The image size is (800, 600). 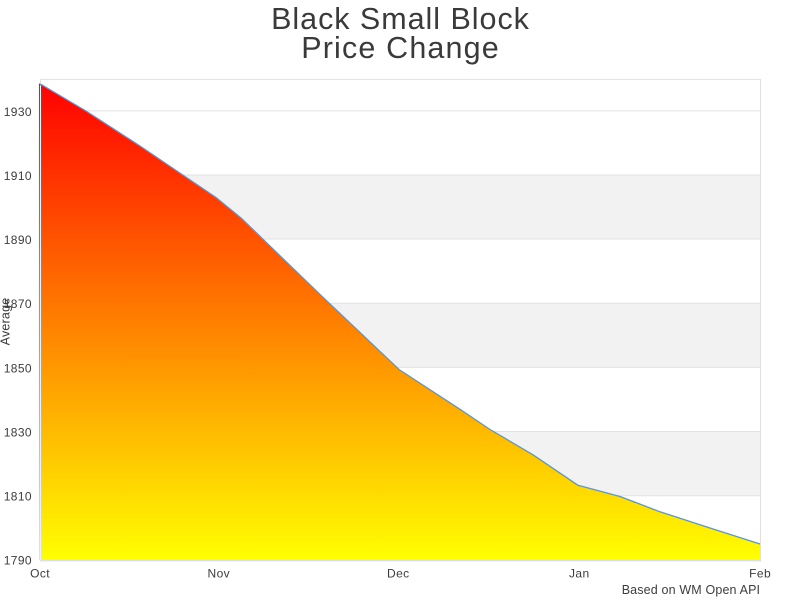 I want to click on svg-text: Average, so click(x=6, y=322).